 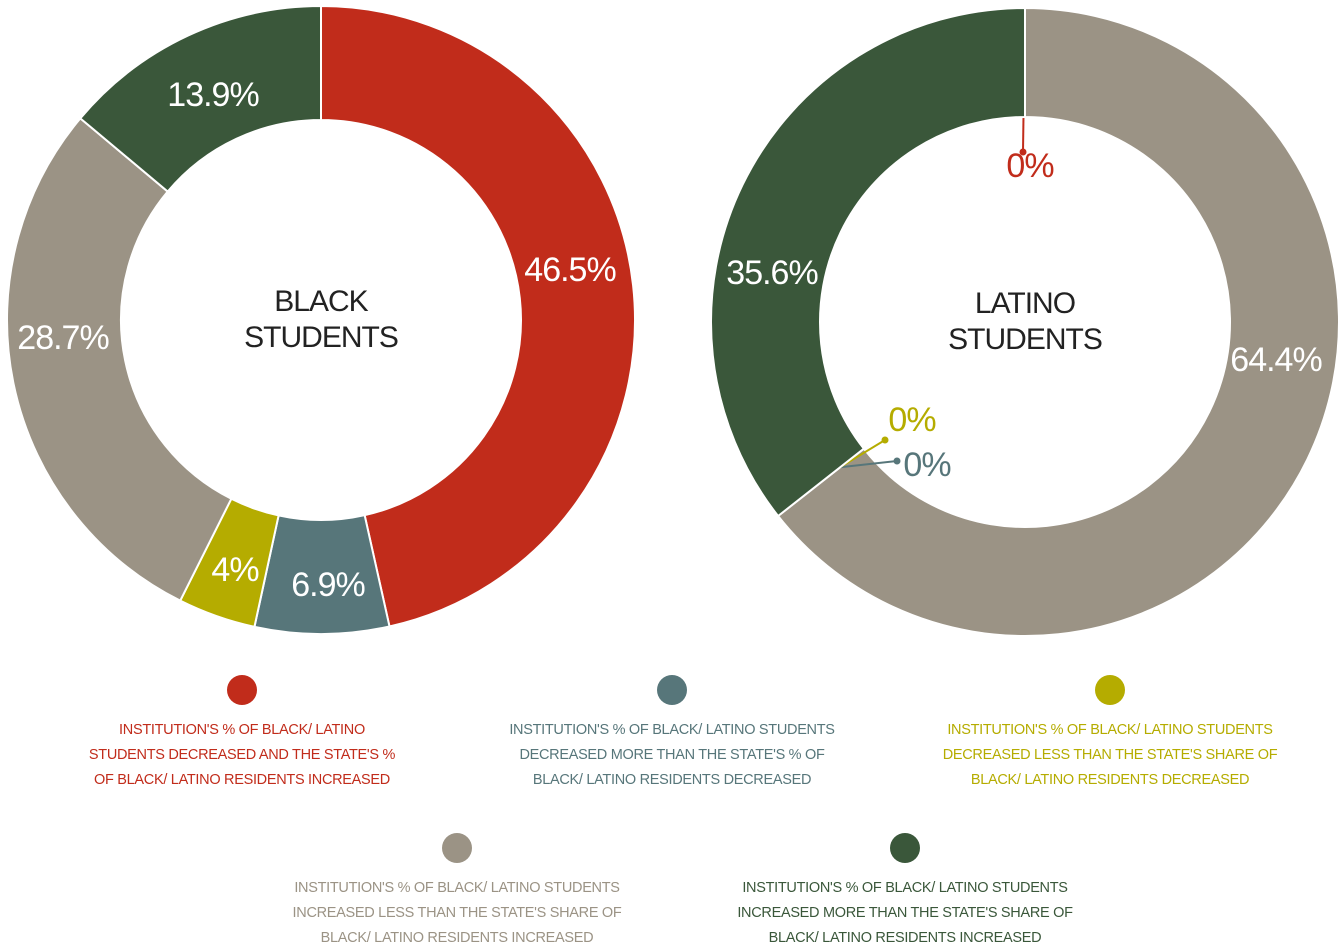 I want to click on legend-label: INSTITUTION'S % OF BLACK/ LATINO, so click(x=242, y=730).